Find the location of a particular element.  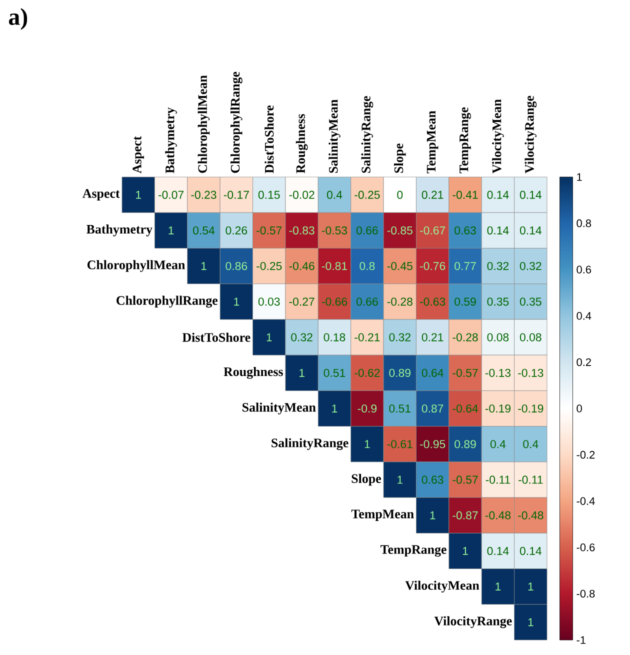

data-label: 0.77 is located at coordinates (465, 266).